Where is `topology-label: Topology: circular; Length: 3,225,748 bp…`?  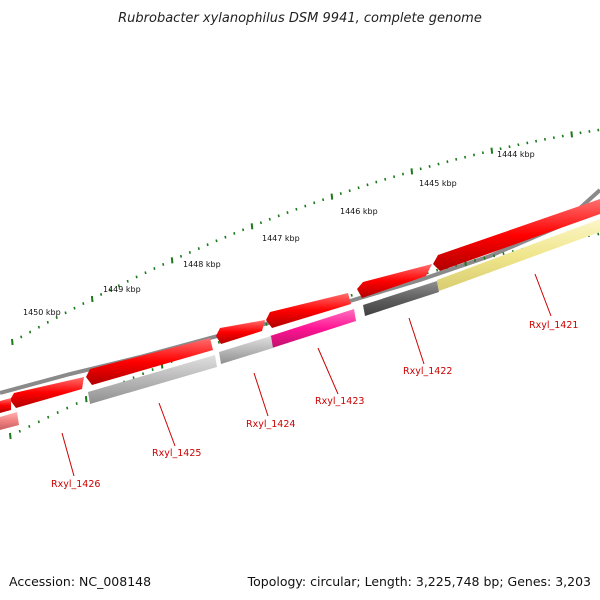 topology-label: Topology: circular; Length: 3,225,748 bp… is located at coordinates (419, 581).